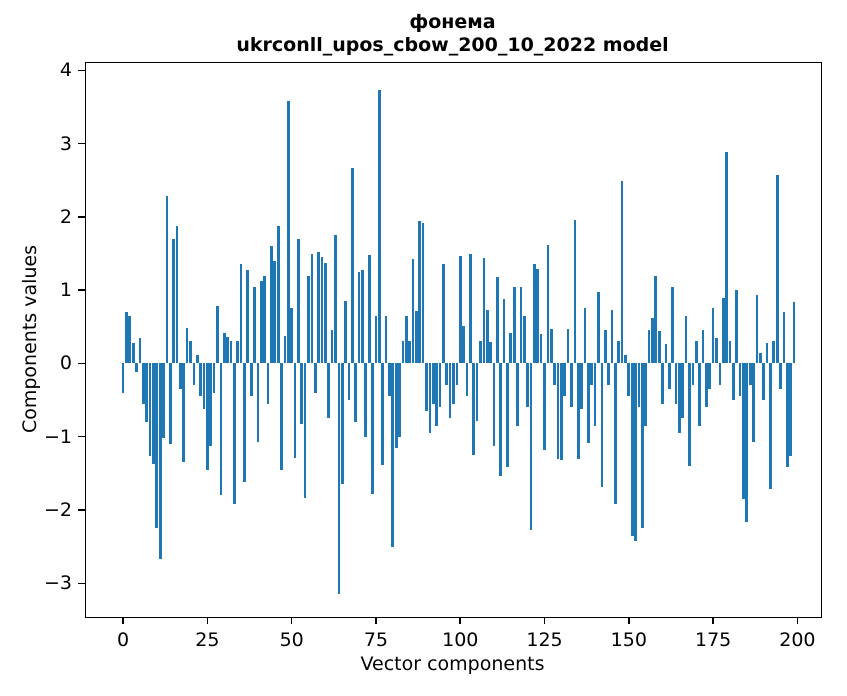 Image resolution: width=847 pixels, height=696 pixels. I want to click on x-tick-label: 50, so click(291, 640).